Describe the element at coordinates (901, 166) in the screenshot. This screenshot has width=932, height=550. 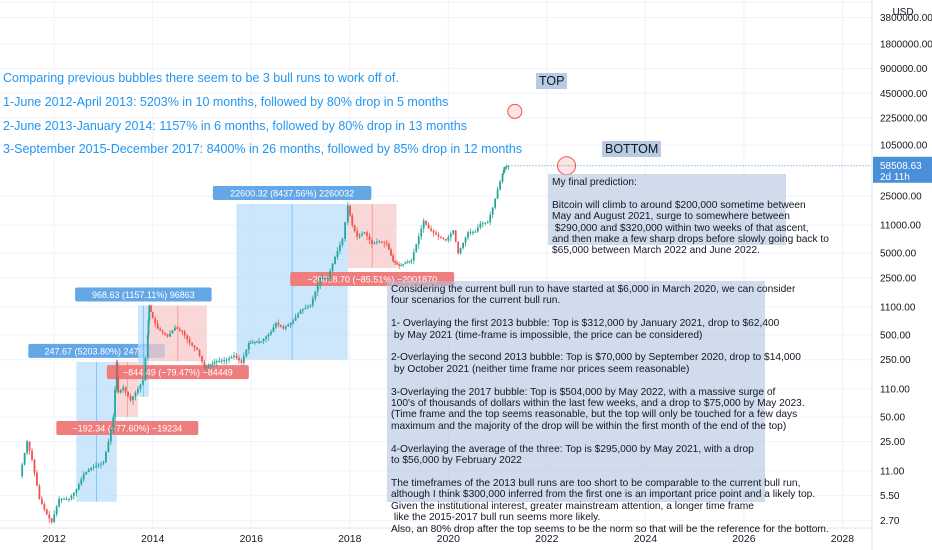
I see `last-price-value: 58508.63` at that location.